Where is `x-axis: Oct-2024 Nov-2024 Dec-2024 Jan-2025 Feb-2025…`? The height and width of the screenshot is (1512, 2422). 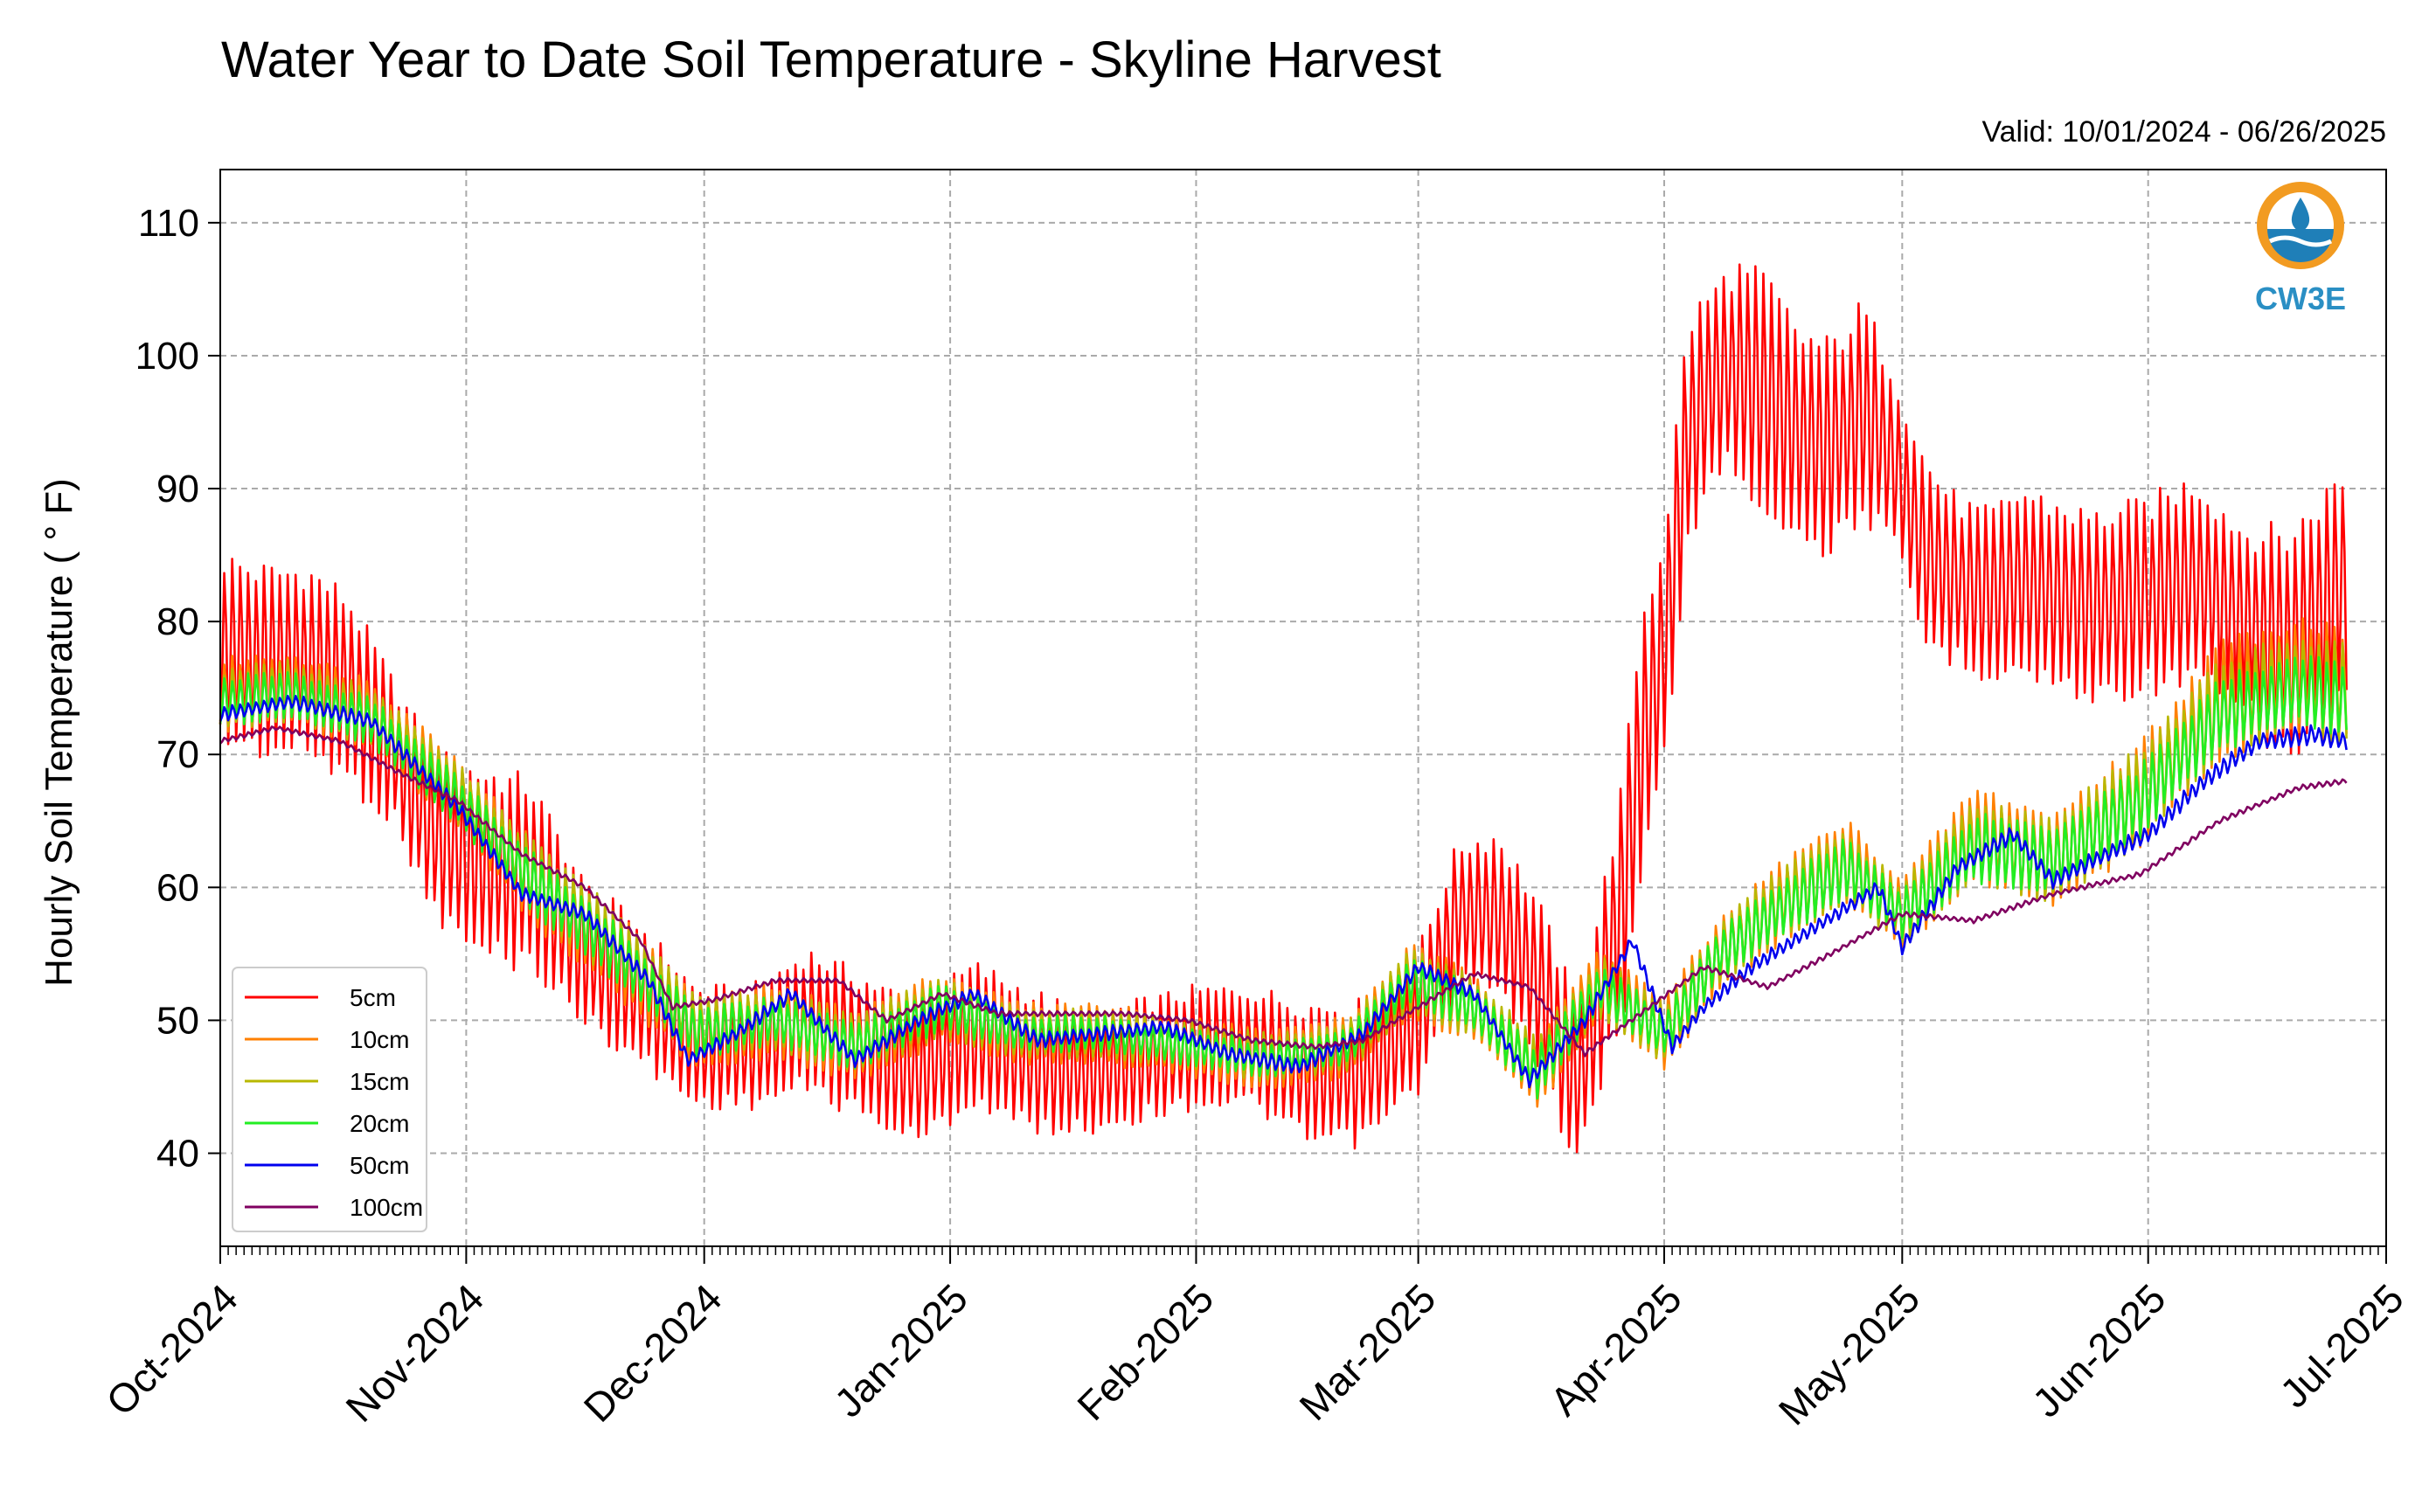 x-axis: Oct-2024 Nov-2024 Dec-2024 Jan-2025 Feb-2025… is located at coordinates (1254, 1339).